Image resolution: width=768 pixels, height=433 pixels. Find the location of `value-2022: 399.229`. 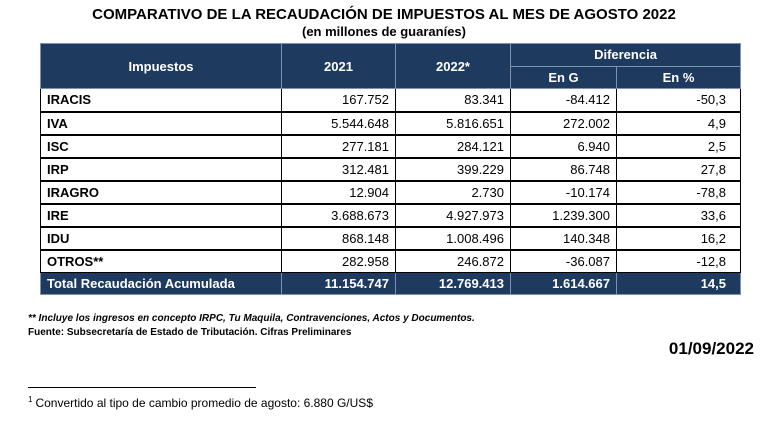

value-2022: 399.229 is located at coordinates (453, 168).